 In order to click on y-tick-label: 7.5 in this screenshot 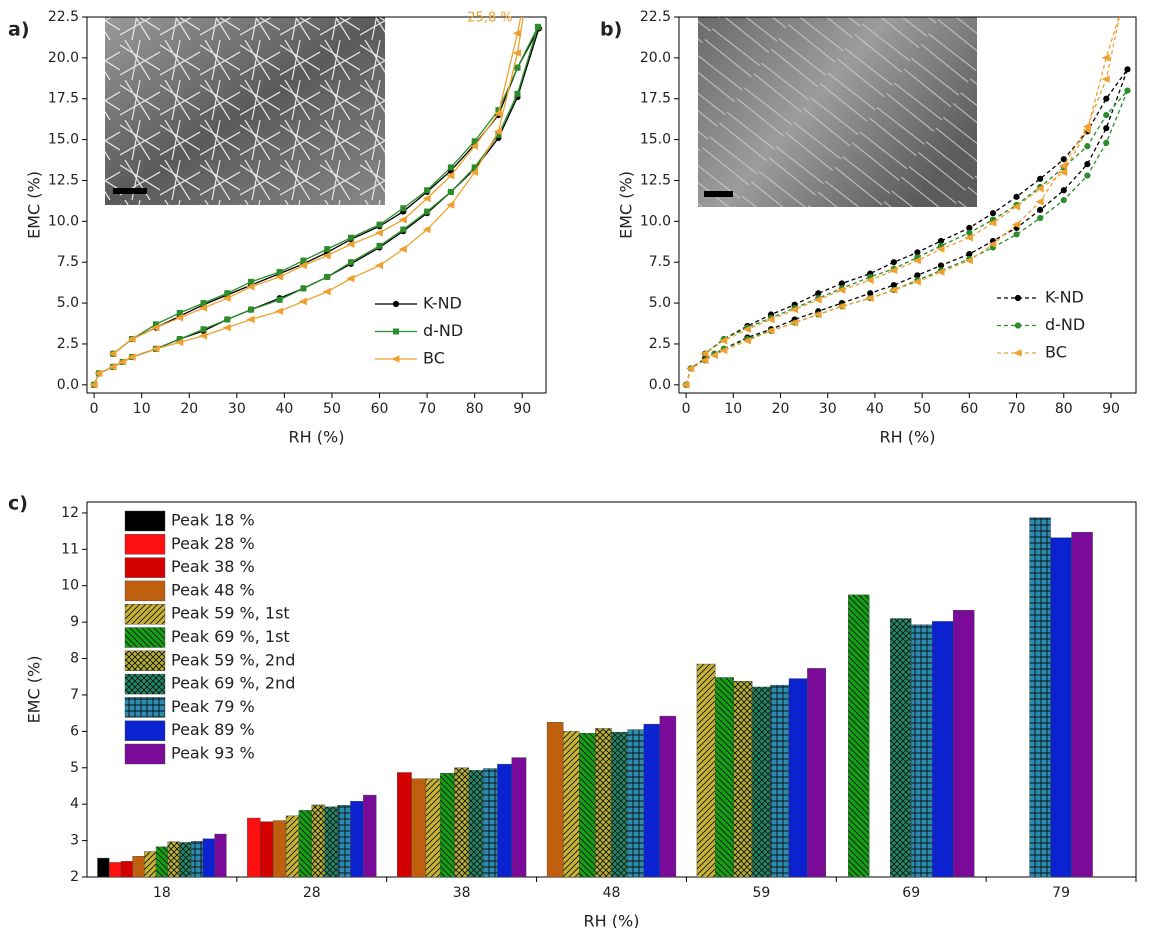, I will do `click(68, 262)`.